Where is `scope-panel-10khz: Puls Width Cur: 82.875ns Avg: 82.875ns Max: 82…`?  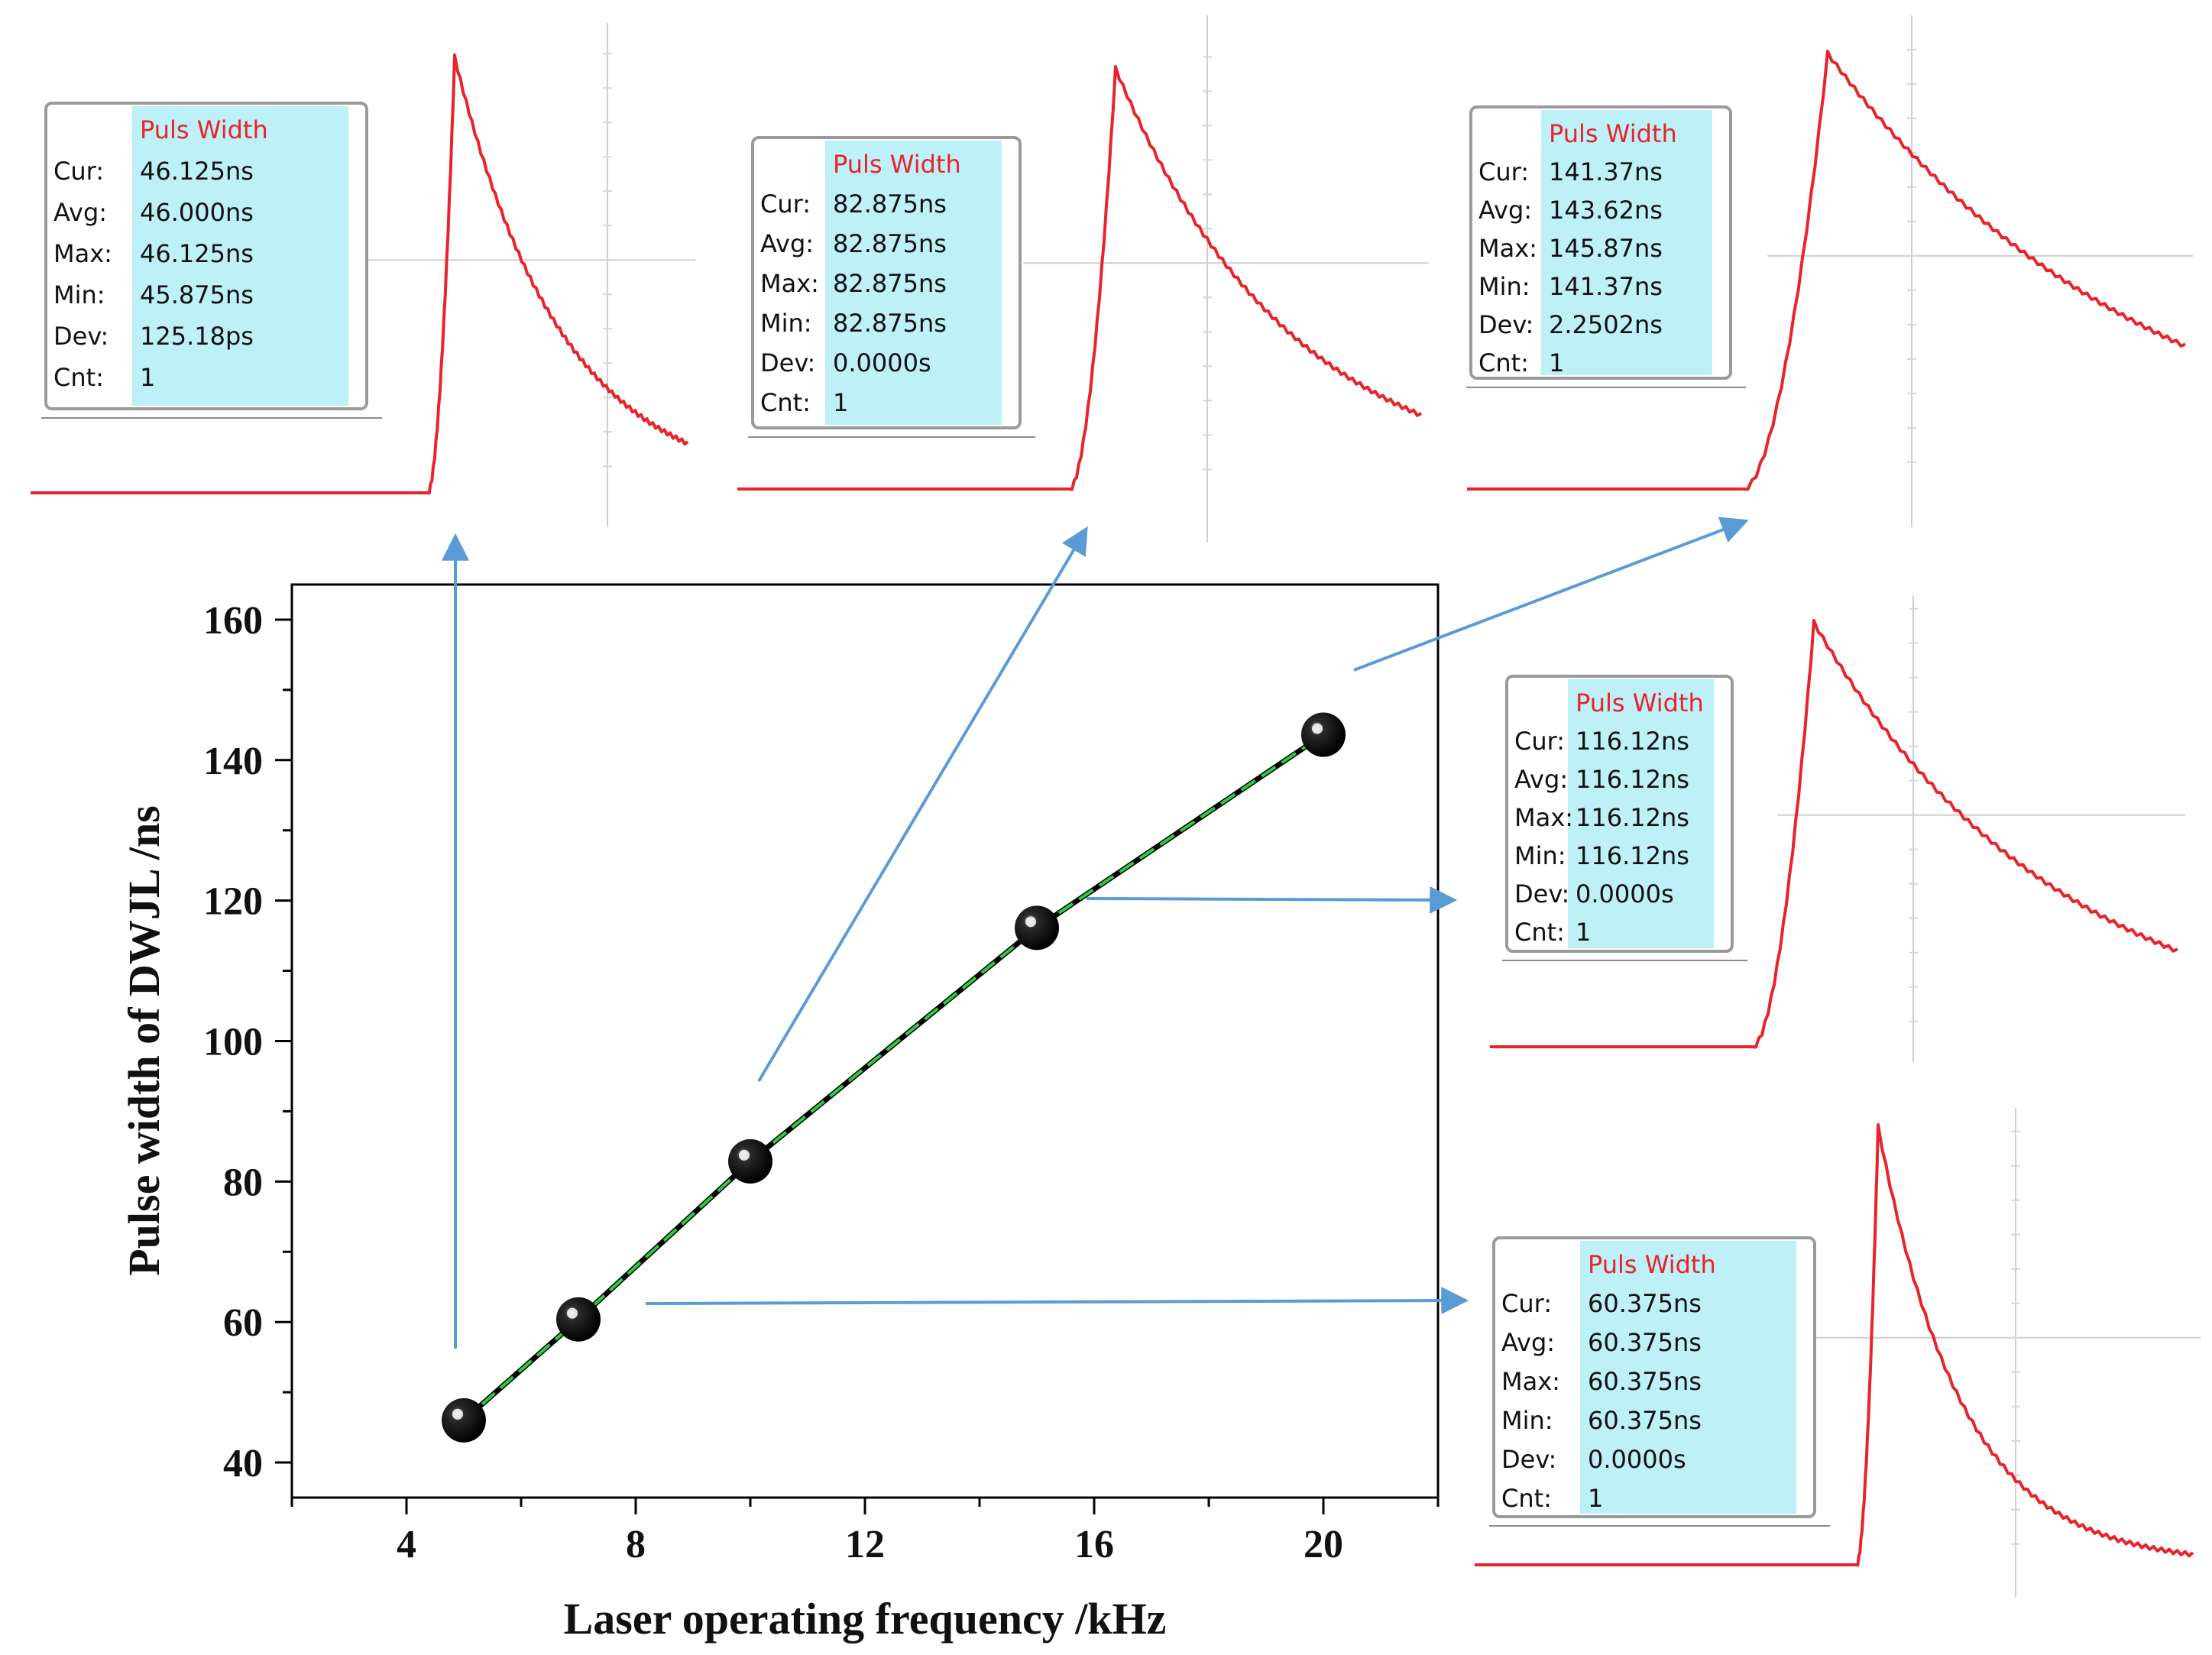 scope-panel-10khz: Puls Width Cur: 82.875ns Avg: 82.875ns Max: 82… is located at coordinates (1083, 278).